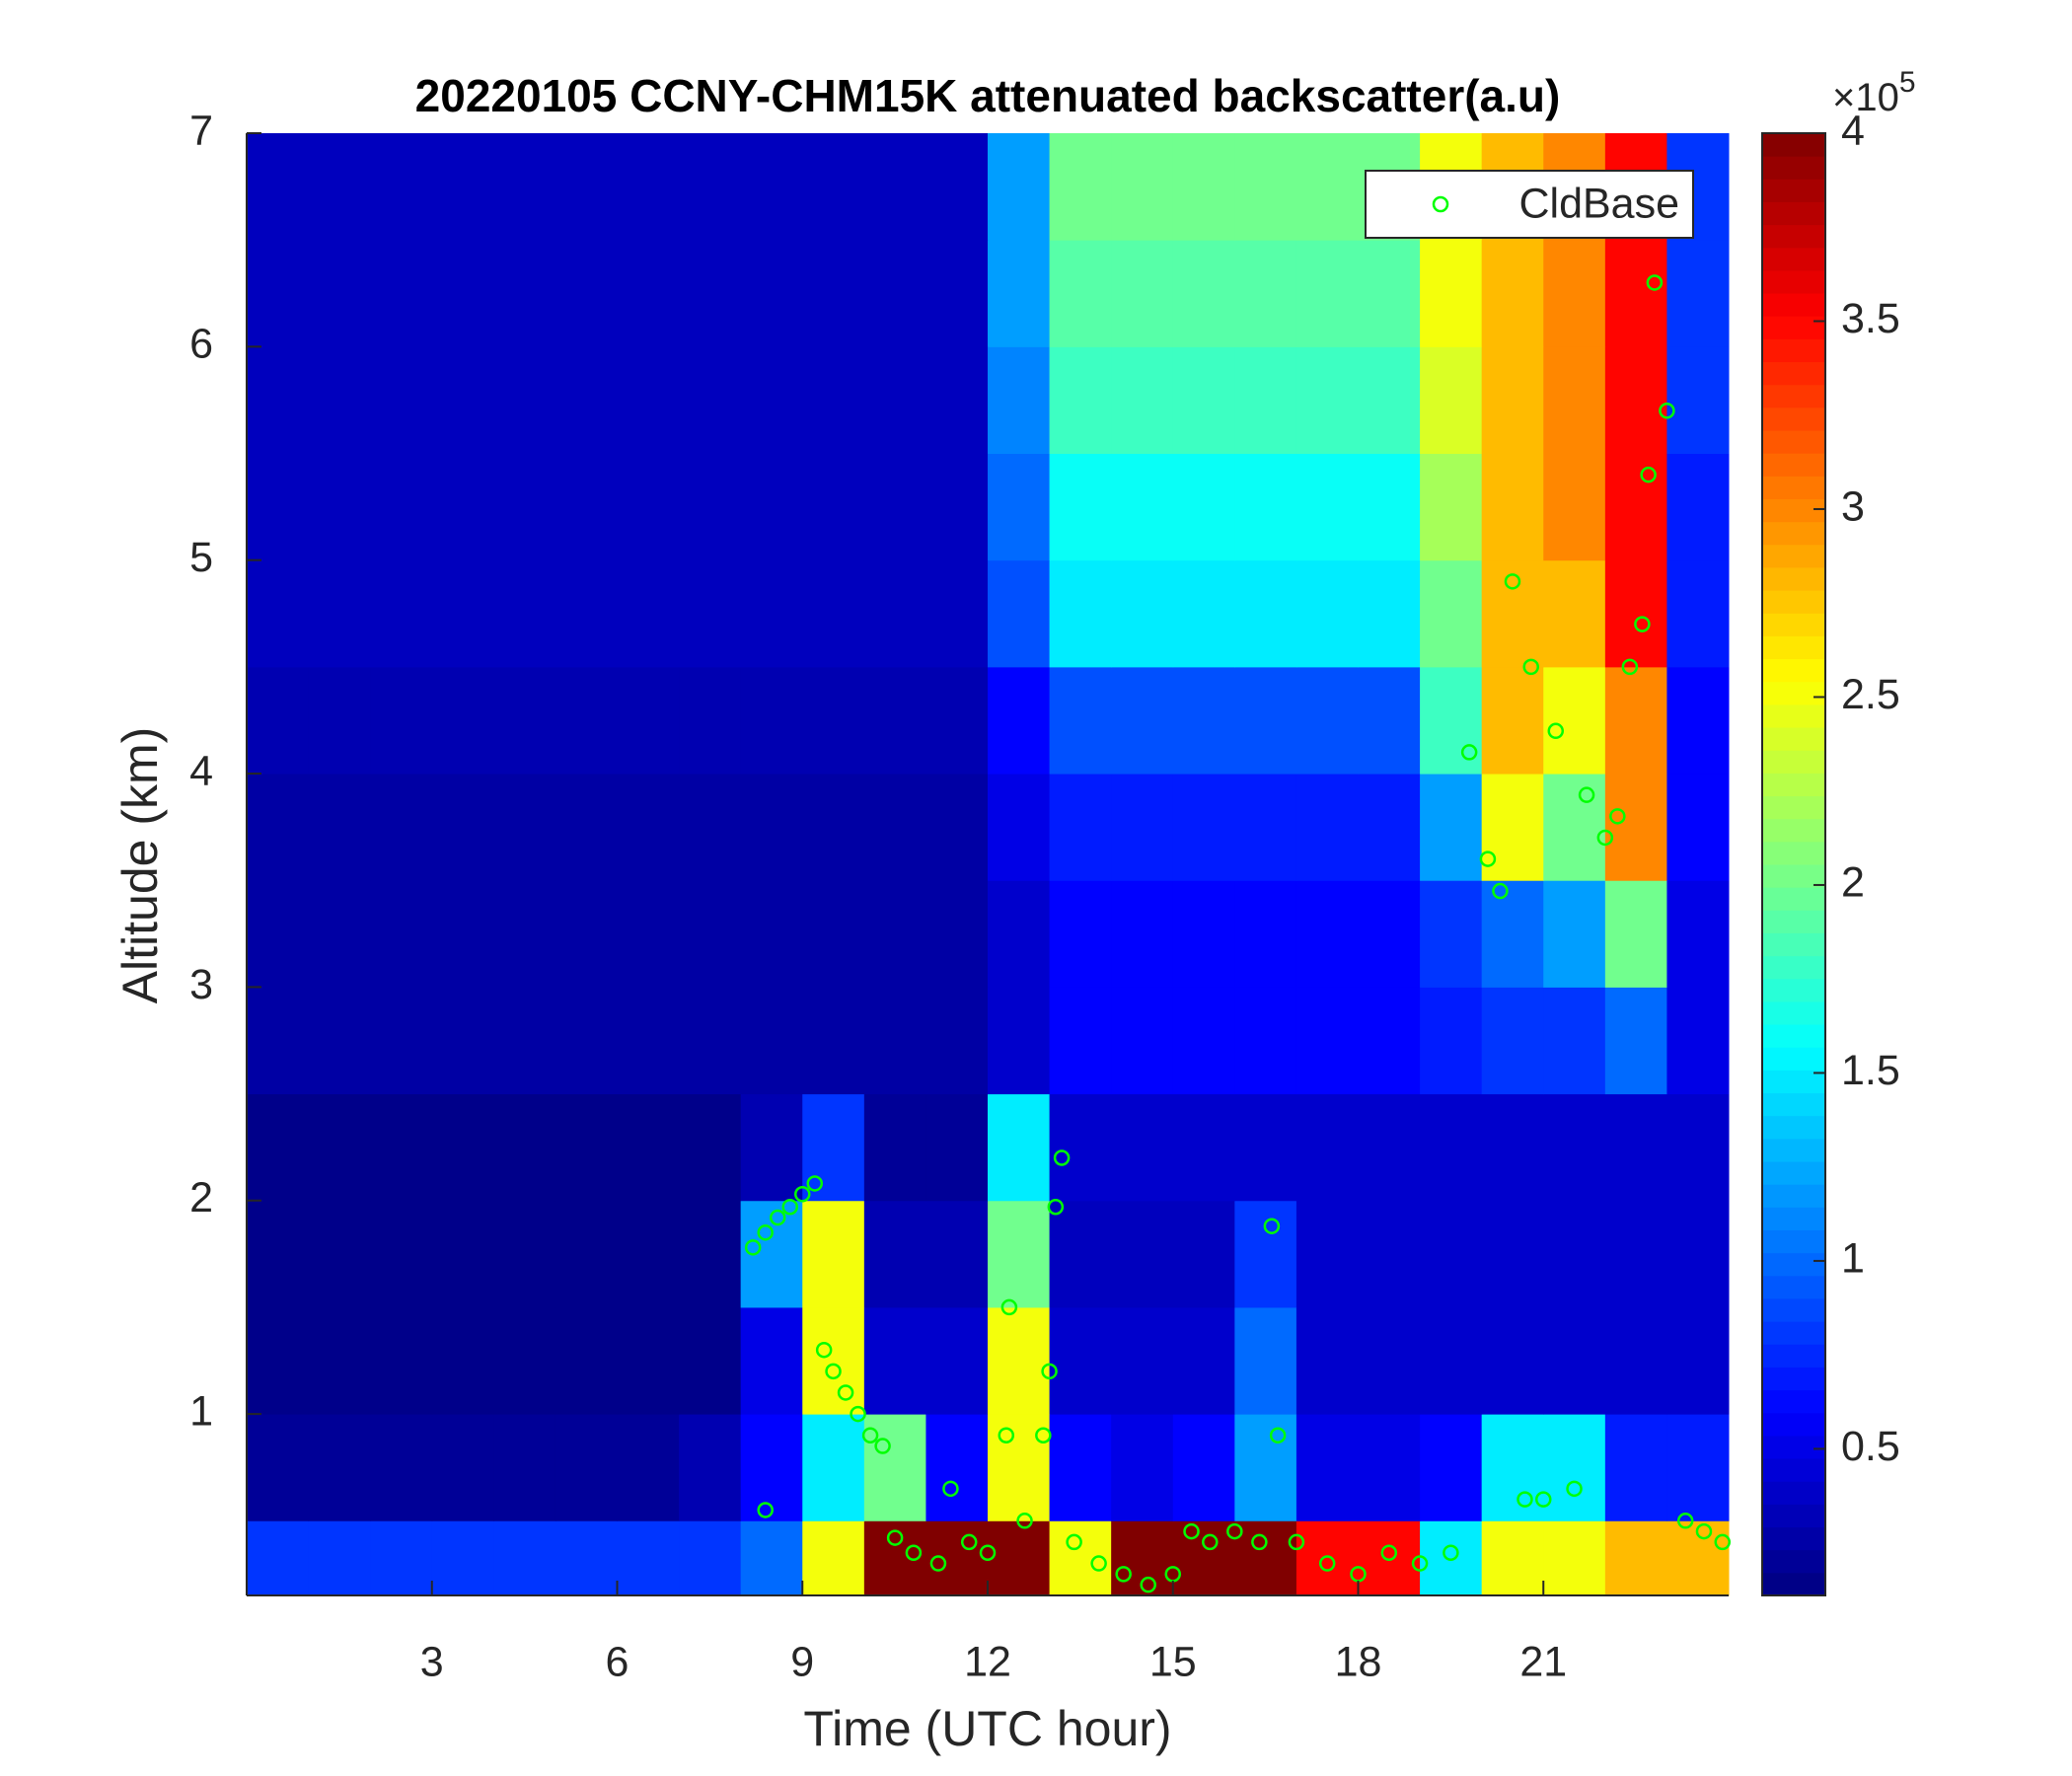  What do you see at coordinates (140, 866) in the screenshot?
I see `y-axis-label: Altitude (km)` at bounding box center [140, 866].